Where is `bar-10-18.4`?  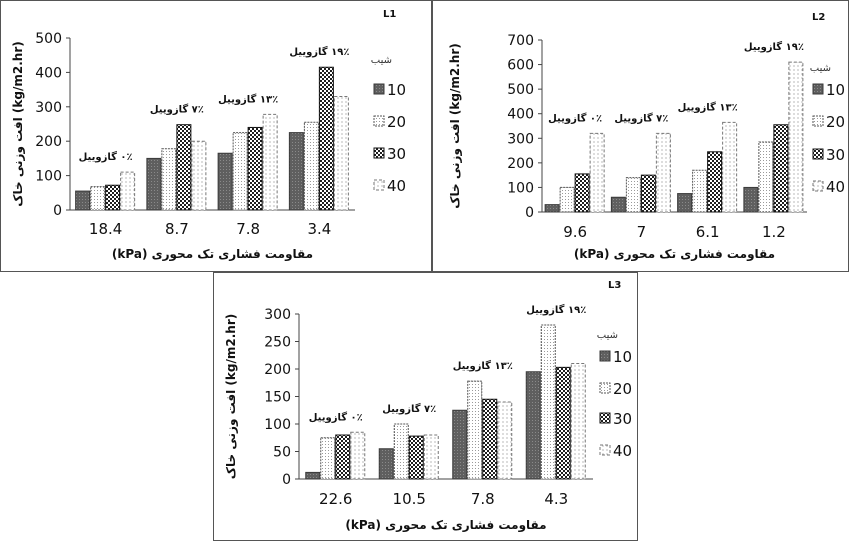 bar-10-18.4 is located at coordinates (83, 200).